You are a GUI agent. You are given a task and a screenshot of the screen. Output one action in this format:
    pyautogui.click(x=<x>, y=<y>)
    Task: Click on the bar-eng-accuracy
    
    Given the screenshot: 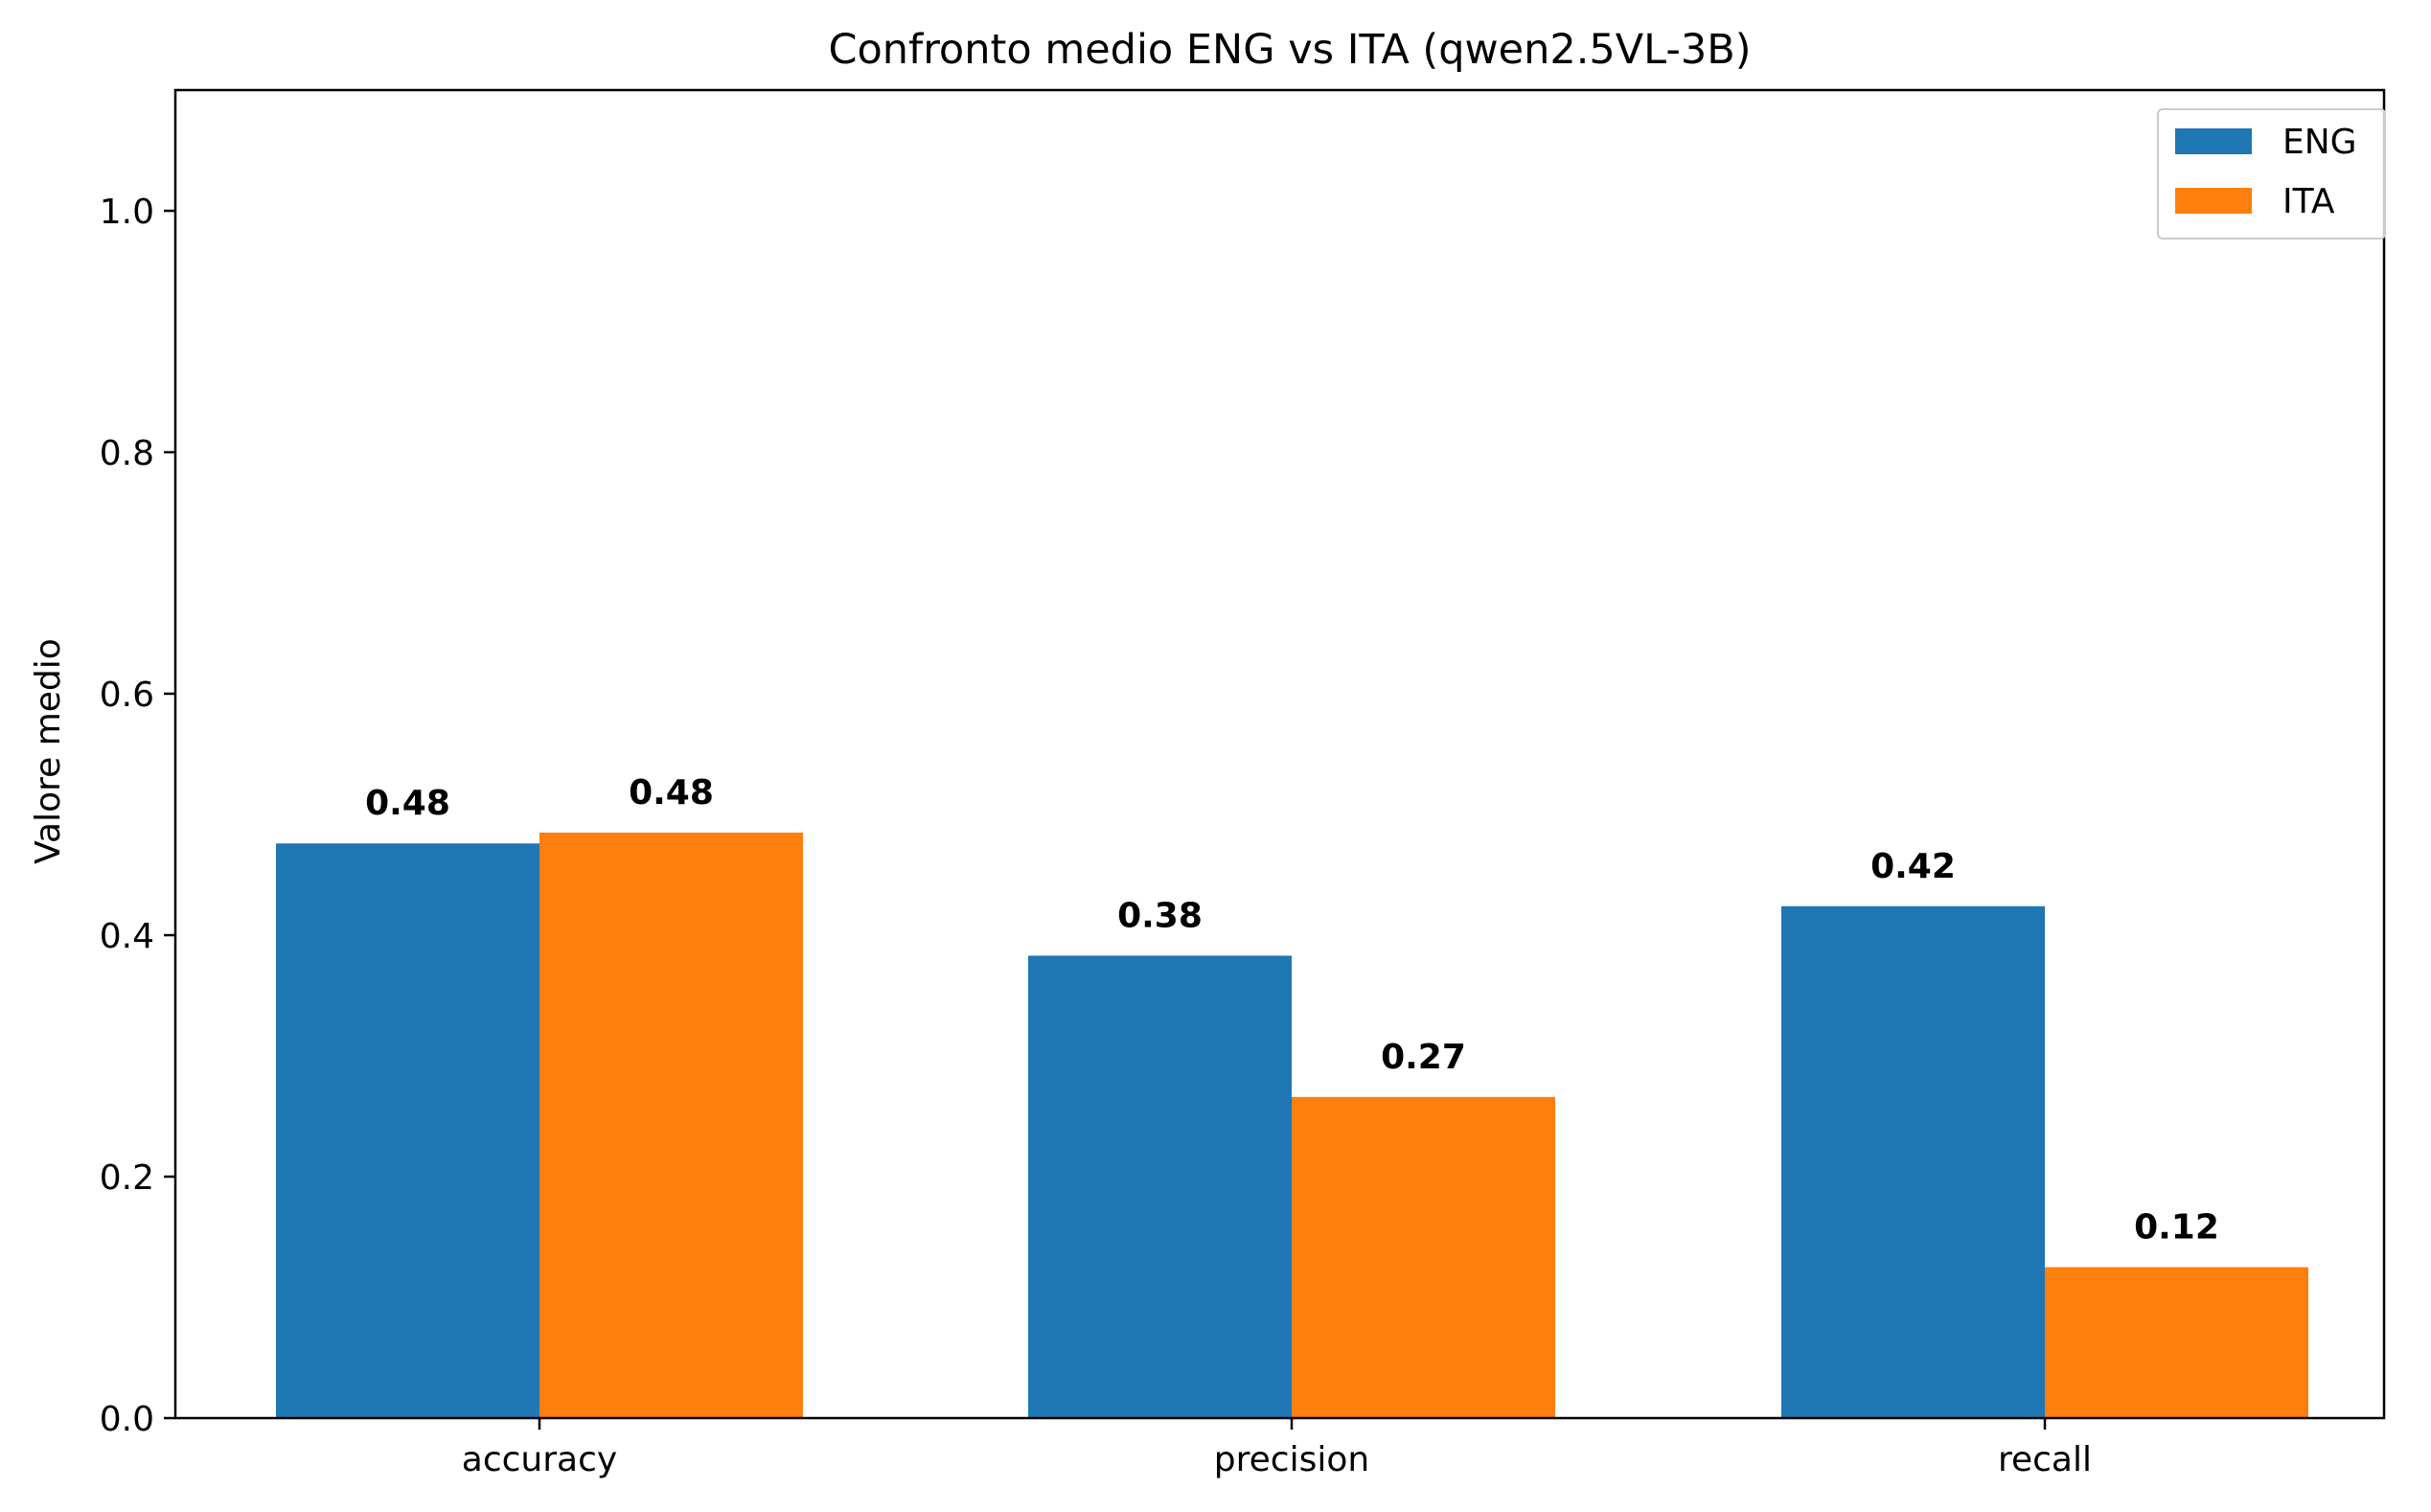 What is the action you would take?
    pyautogui.click(x=407, y=1131)
    